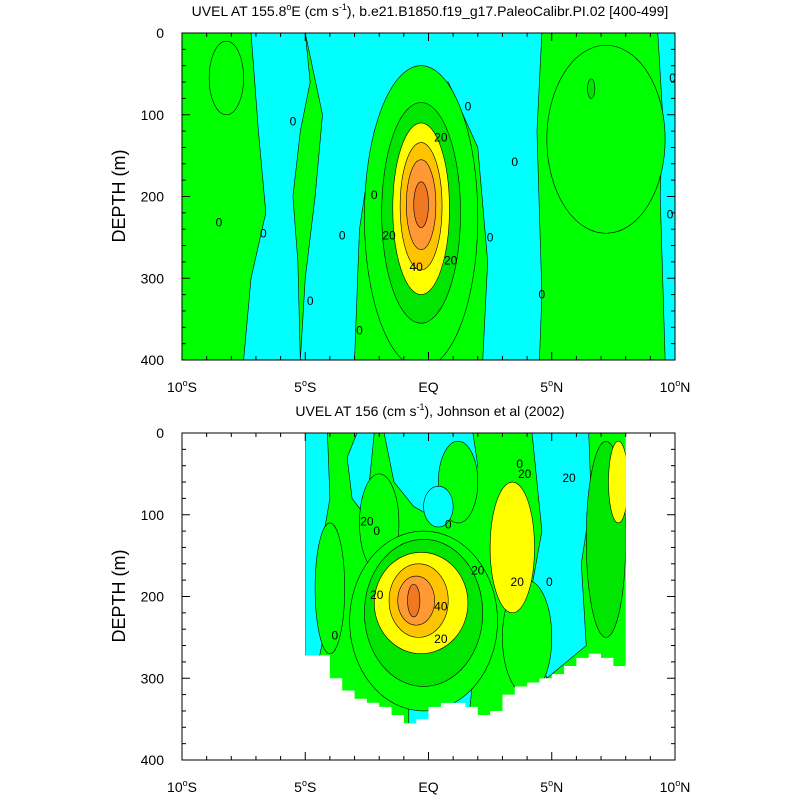 The width and height of the screenshot is (800, 800). I want to click on model-panel-ylabel: DEPTH (m), so click(119, 196).